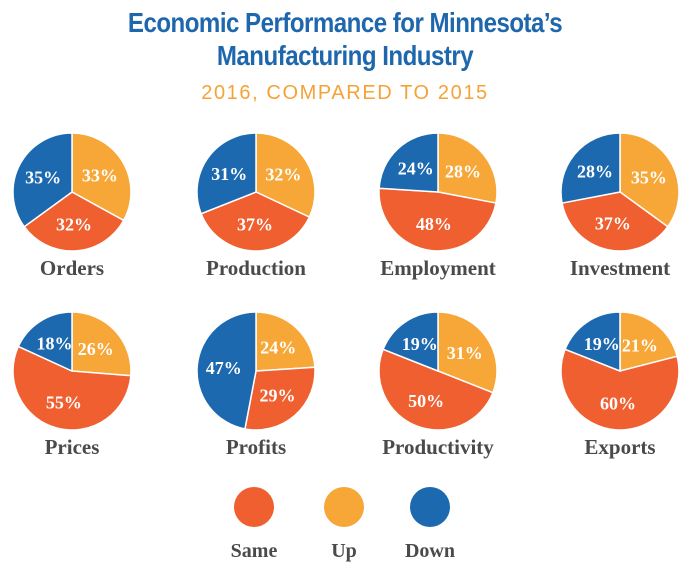  Describe the element at coordinates (426, 401) in the screenshot. I see `pie-label-productivity-same: 50%` at that location.